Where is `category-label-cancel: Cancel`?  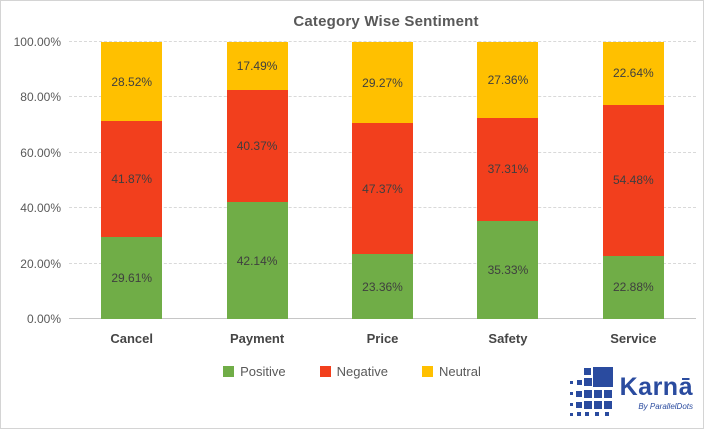 category-label-cancel: Cancel is located at coordinates (132, 338).